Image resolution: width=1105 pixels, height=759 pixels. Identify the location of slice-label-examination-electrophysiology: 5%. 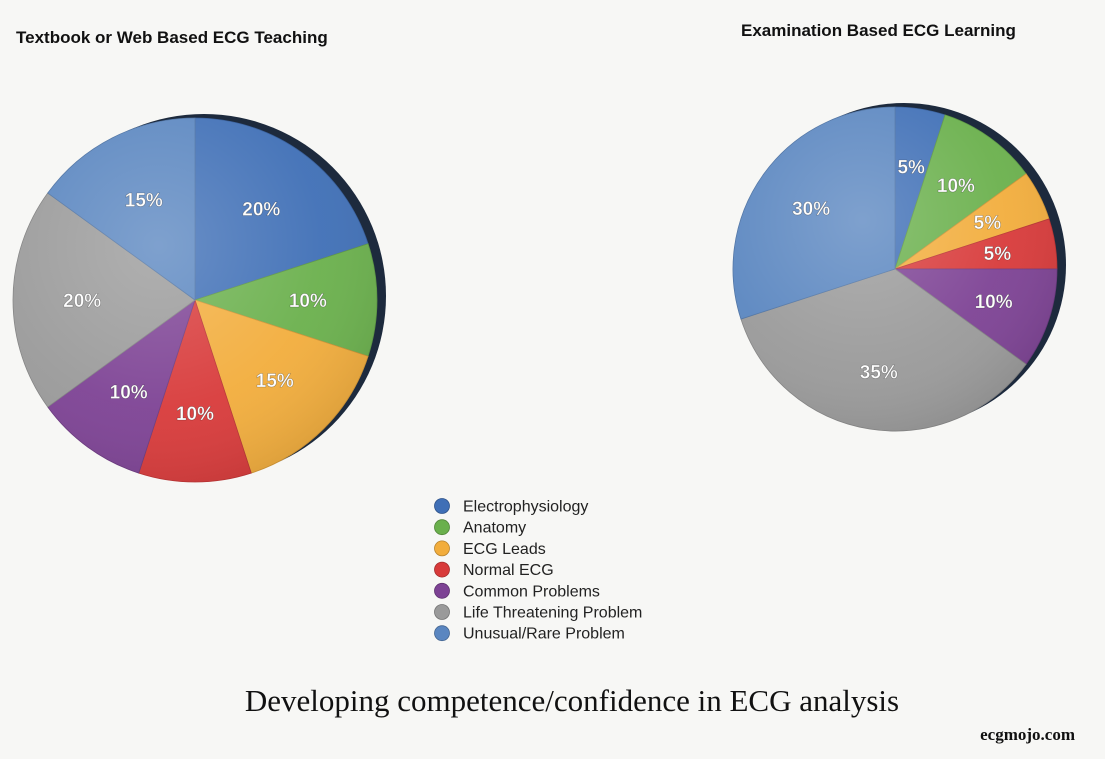
(911, 168).